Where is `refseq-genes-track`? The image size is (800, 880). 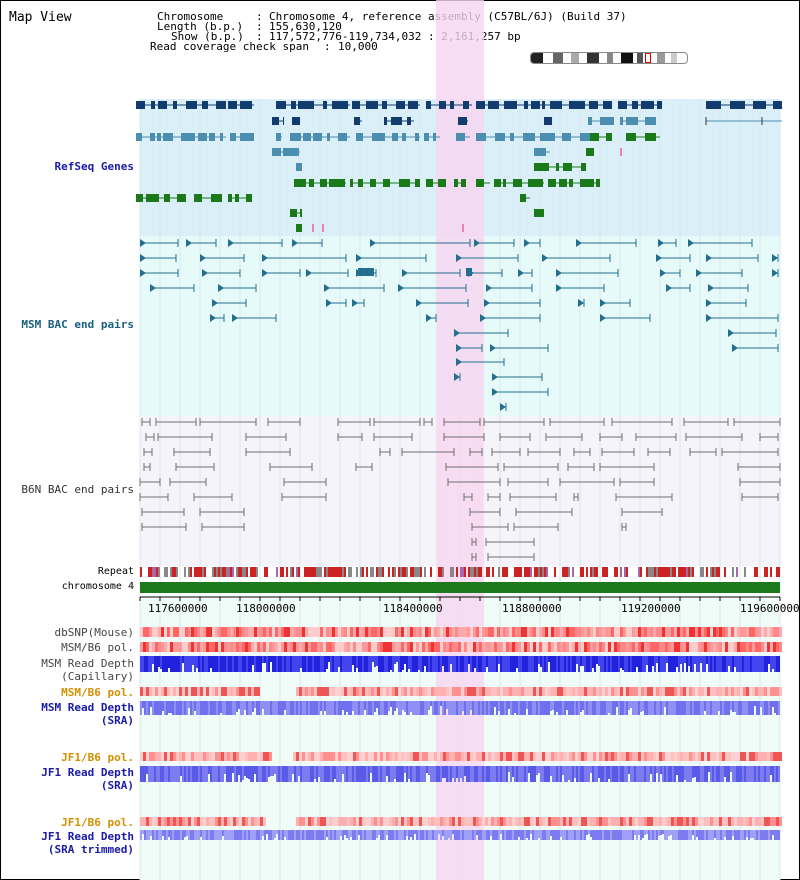
refseq-genes-track is located at coordinates (459, 166).